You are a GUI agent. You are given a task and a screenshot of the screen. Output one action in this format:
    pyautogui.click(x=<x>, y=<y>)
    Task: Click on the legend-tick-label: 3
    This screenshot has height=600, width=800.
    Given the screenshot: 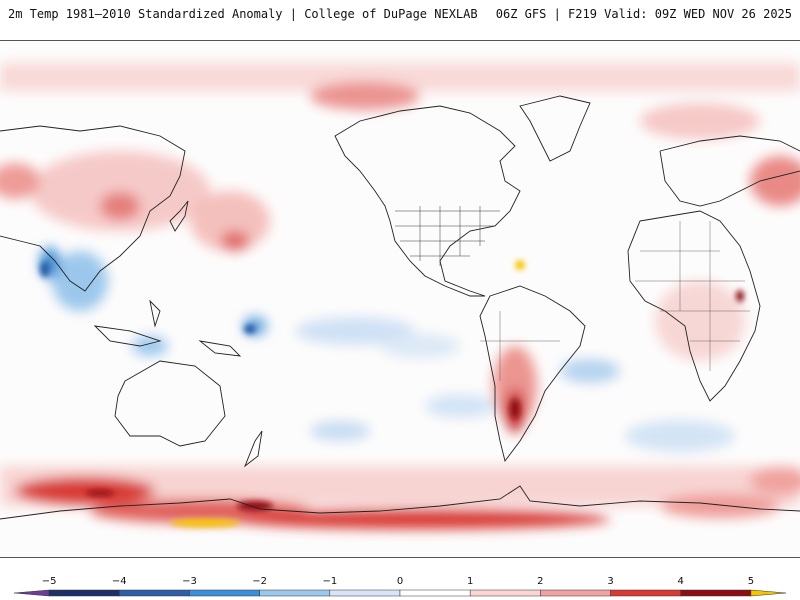 What is the action you would take?
    pyautogui.click(x=610, y=581)
    